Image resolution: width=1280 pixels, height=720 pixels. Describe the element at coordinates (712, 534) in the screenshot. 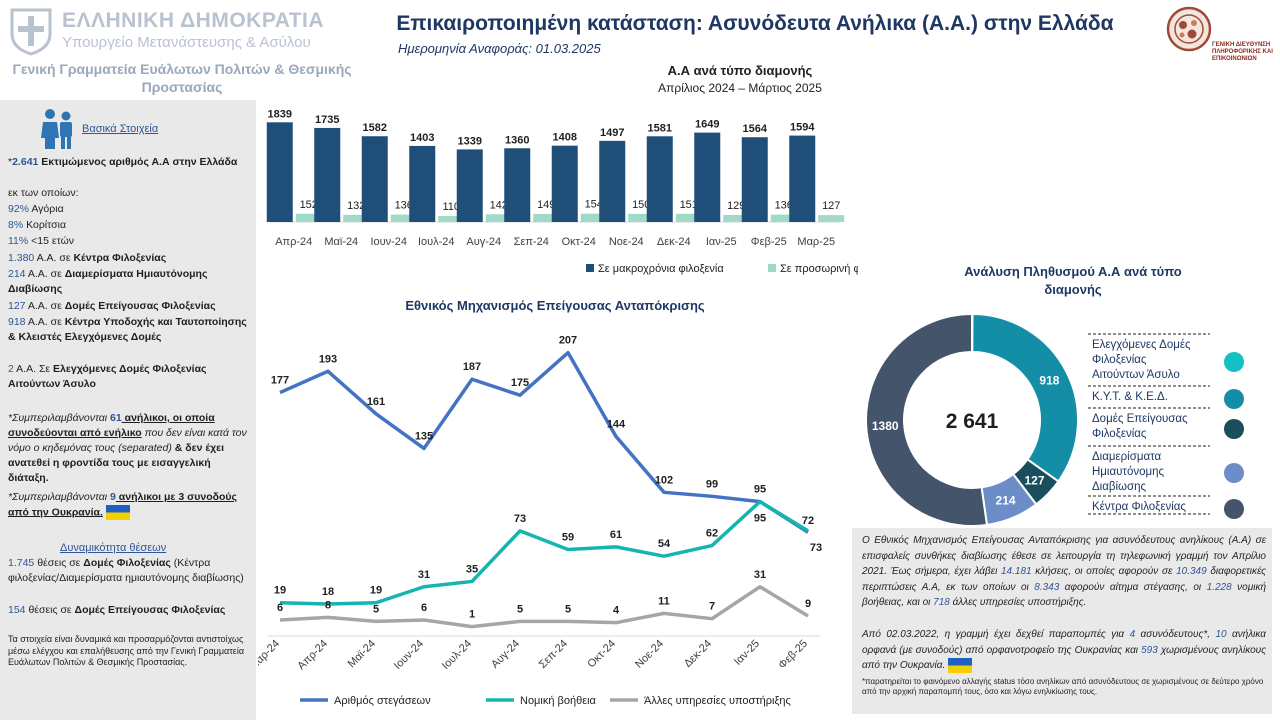

I see `line-value-label: 62` at that location.